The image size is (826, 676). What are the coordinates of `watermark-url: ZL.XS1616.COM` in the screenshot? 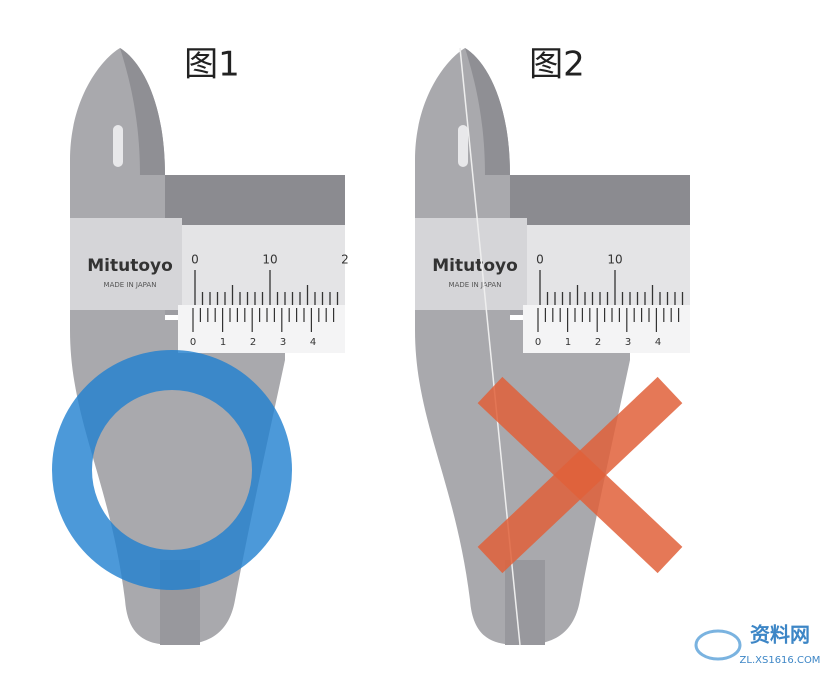 It's located at (780, 660).